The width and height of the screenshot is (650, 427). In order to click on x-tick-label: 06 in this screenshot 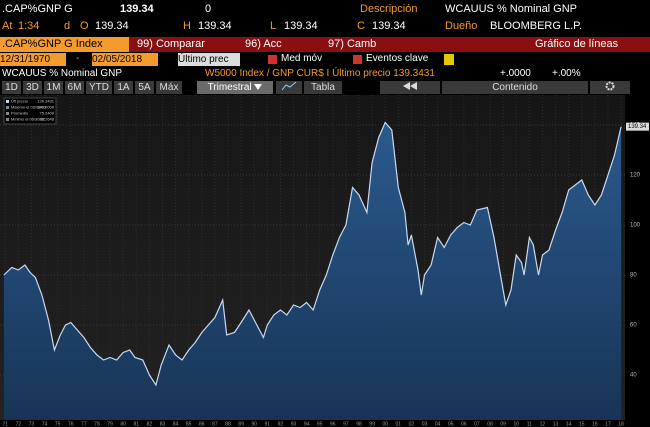, I will do `click(464, 424)`.